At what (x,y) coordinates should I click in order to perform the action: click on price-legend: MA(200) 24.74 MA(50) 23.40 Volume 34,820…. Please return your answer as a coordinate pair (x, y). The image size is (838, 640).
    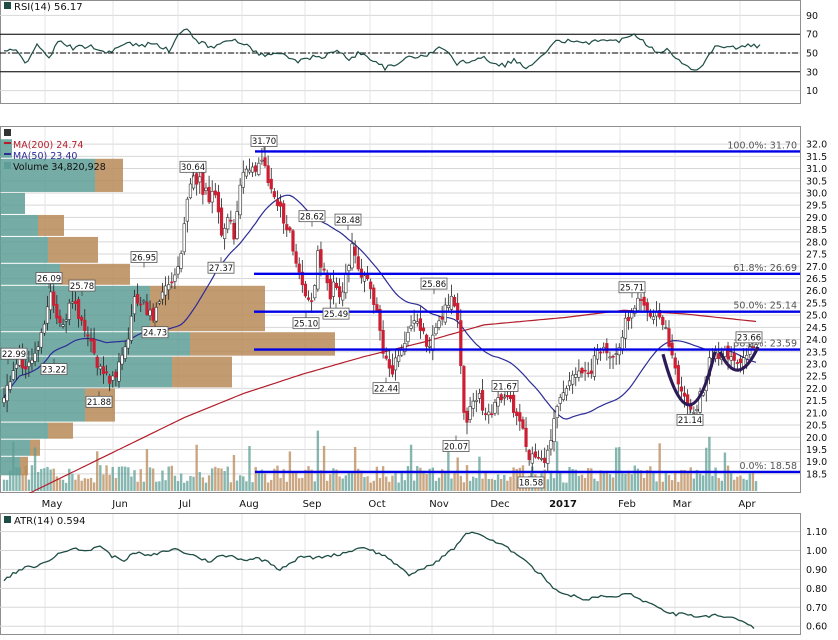
    Looking at the image, I should click on (55, 151).